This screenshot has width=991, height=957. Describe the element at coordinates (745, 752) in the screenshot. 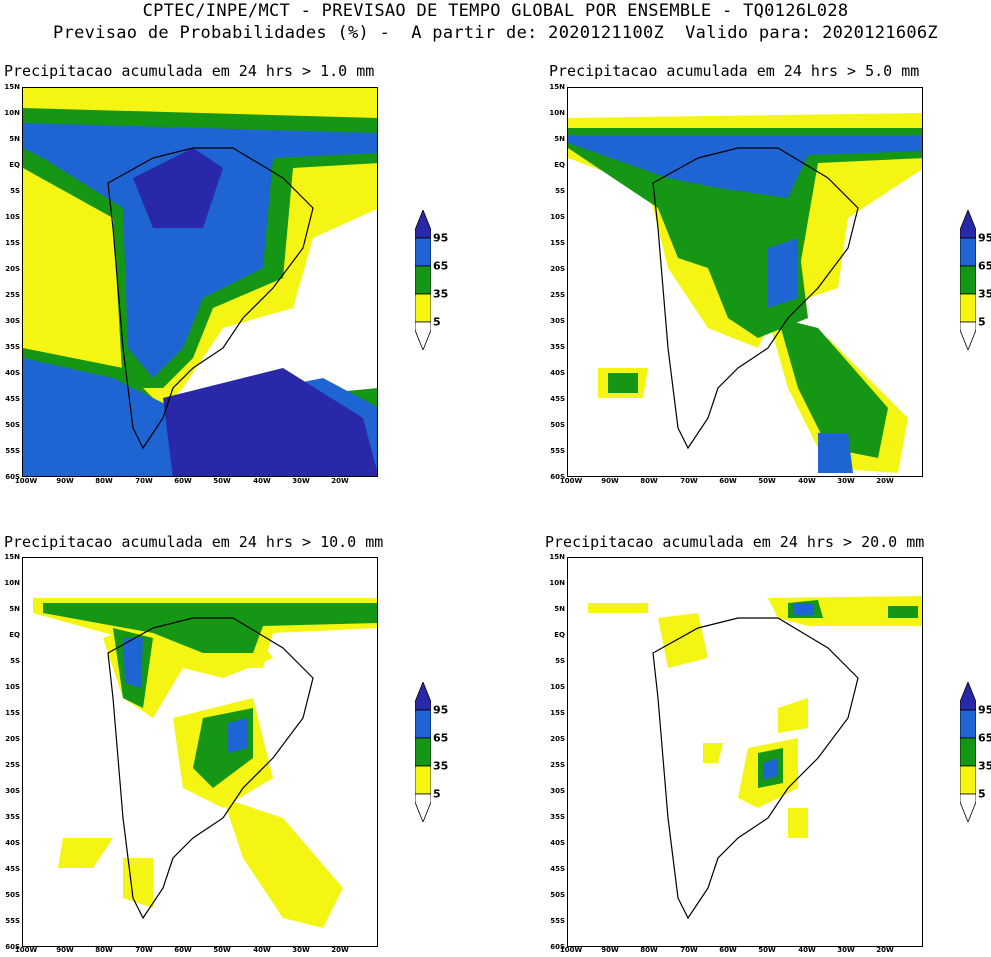

I see `panel-4-map` at that location.